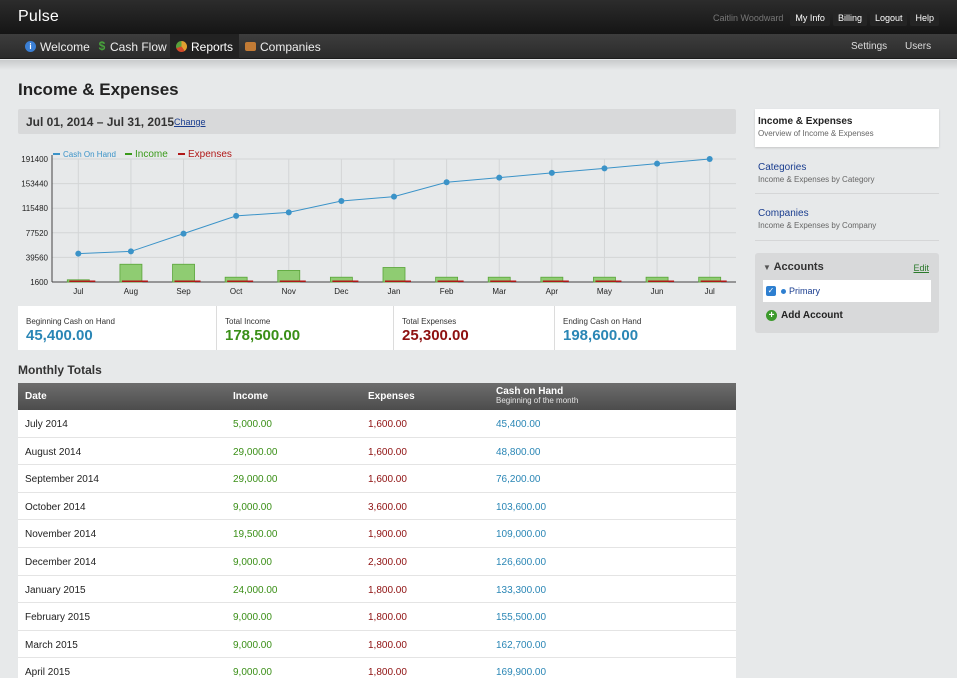  Describe the element at coordinates (34, 184) in the screenshot. I see `y-tick-label: 153440` at that location.